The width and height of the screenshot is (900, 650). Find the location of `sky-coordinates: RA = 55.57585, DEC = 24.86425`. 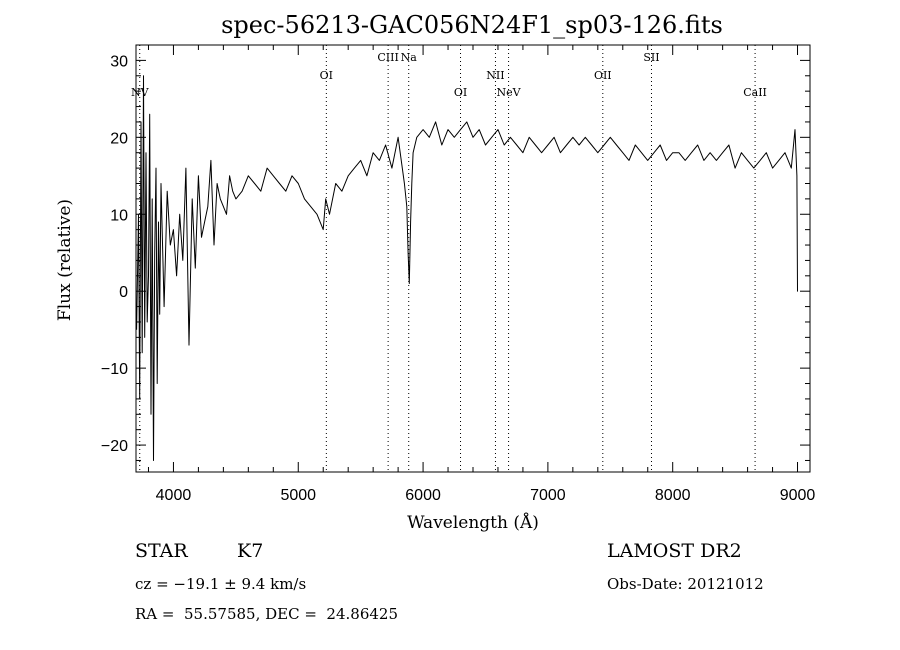

sky-coordinates: RA = 55.57585, DEC = 24.86425 is located at coordinates (267, 614).